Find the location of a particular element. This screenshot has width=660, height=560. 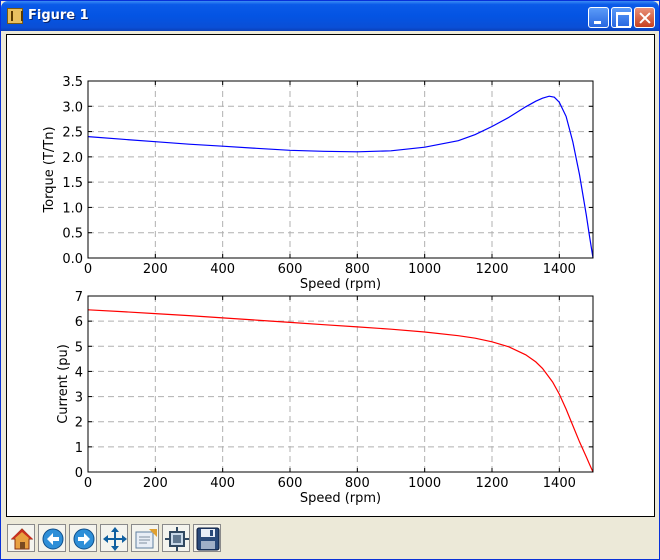

save-icon is located at coordinates (208, 539).